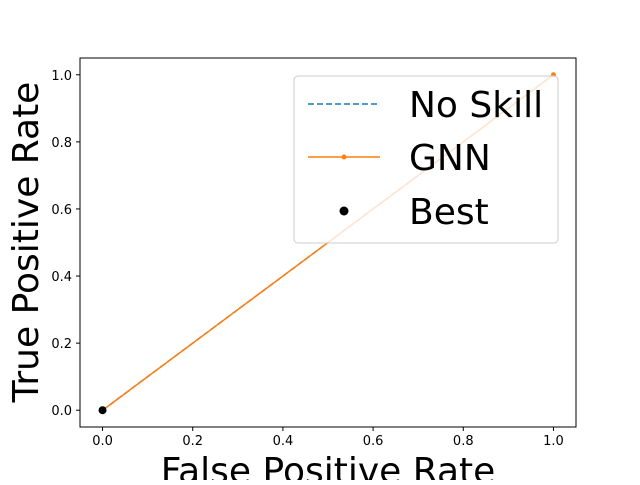 This screenshot has width=640, height=485. Describe the element at coordinates (61, 344) in the screenshot. I see `y-tick-label: 0.2` at that location.